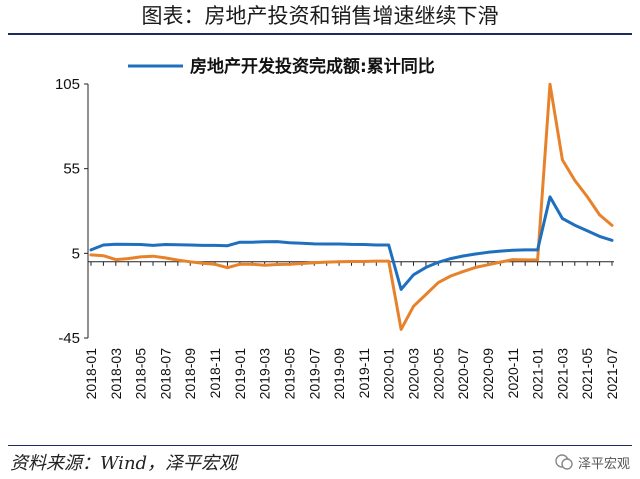 The width and height of the screenshot is (640, 479). I want to click on x-tick-label: 2021-03, so click(562, 374).